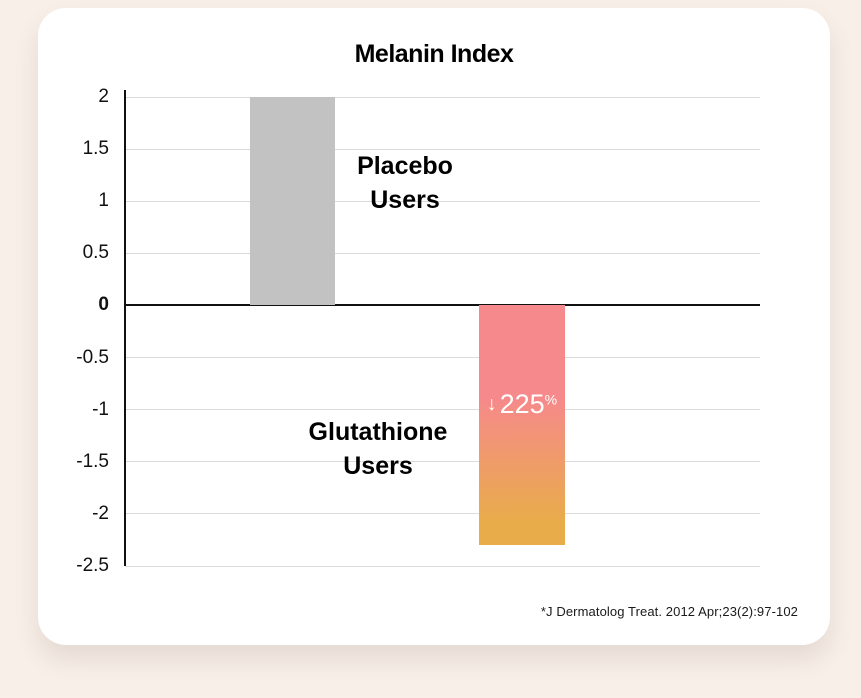 The image size is (861, 698). Describe the element at coordinates (551, 399) in the screenshot. I see `percent-sign: %` at that location.